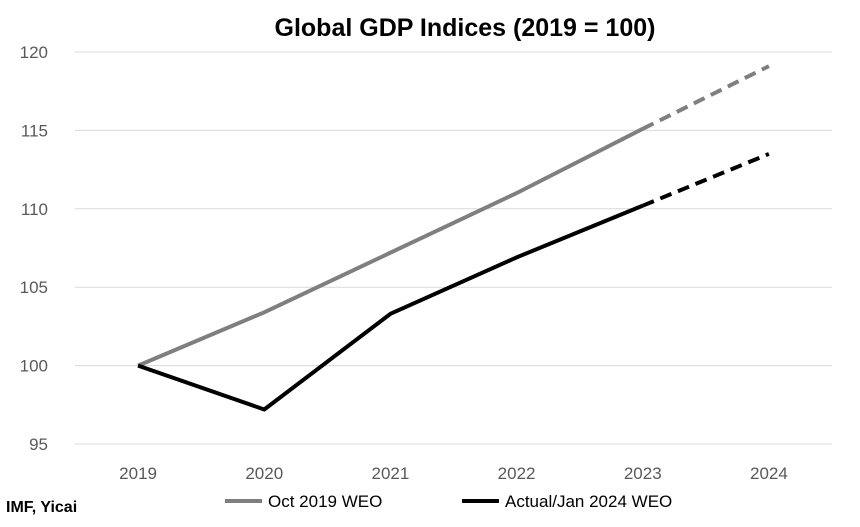  What do you see at coordinates (325, 501) in the screenshot?
I see `legend-label-0: Oct 2019 WEO` at bounding box center [325, 501].